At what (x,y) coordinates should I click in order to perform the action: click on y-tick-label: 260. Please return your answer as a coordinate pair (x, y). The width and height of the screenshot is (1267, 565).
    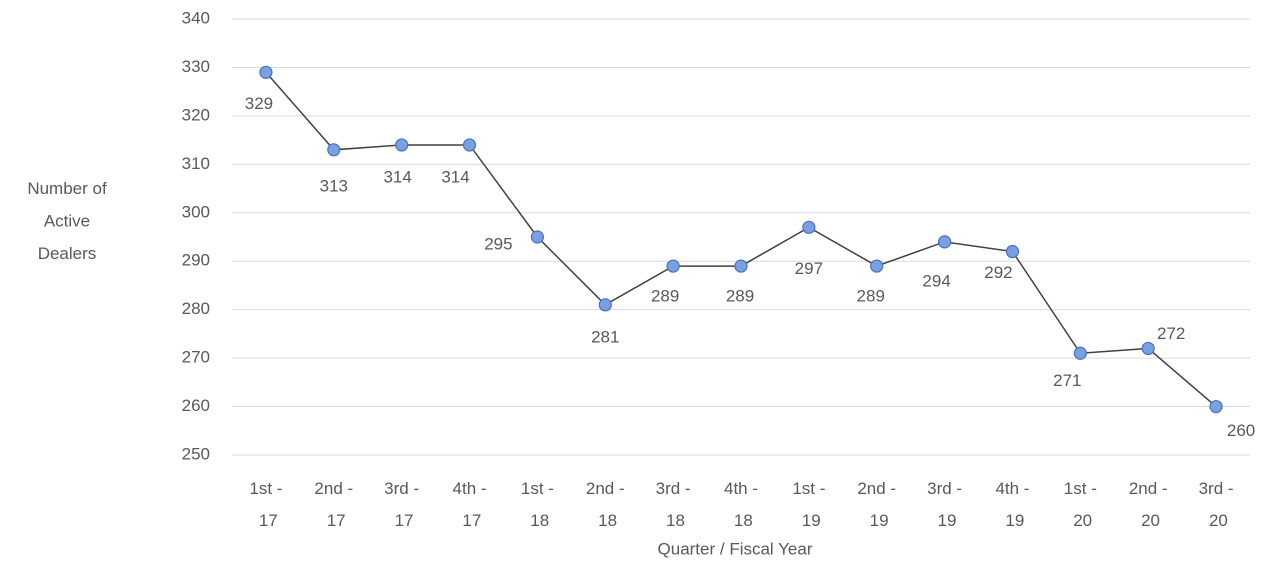
    Looking at the image, I should click on (196, 405).